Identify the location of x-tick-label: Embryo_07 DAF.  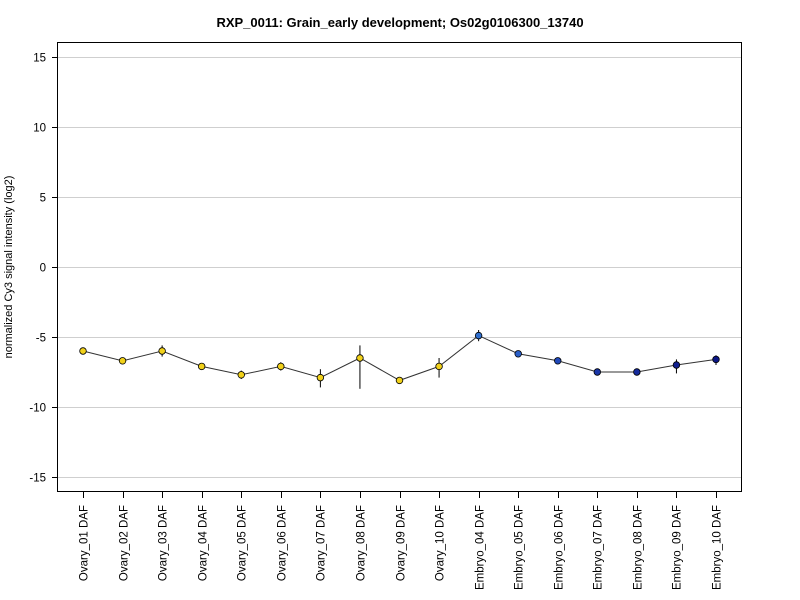
(599, 547).